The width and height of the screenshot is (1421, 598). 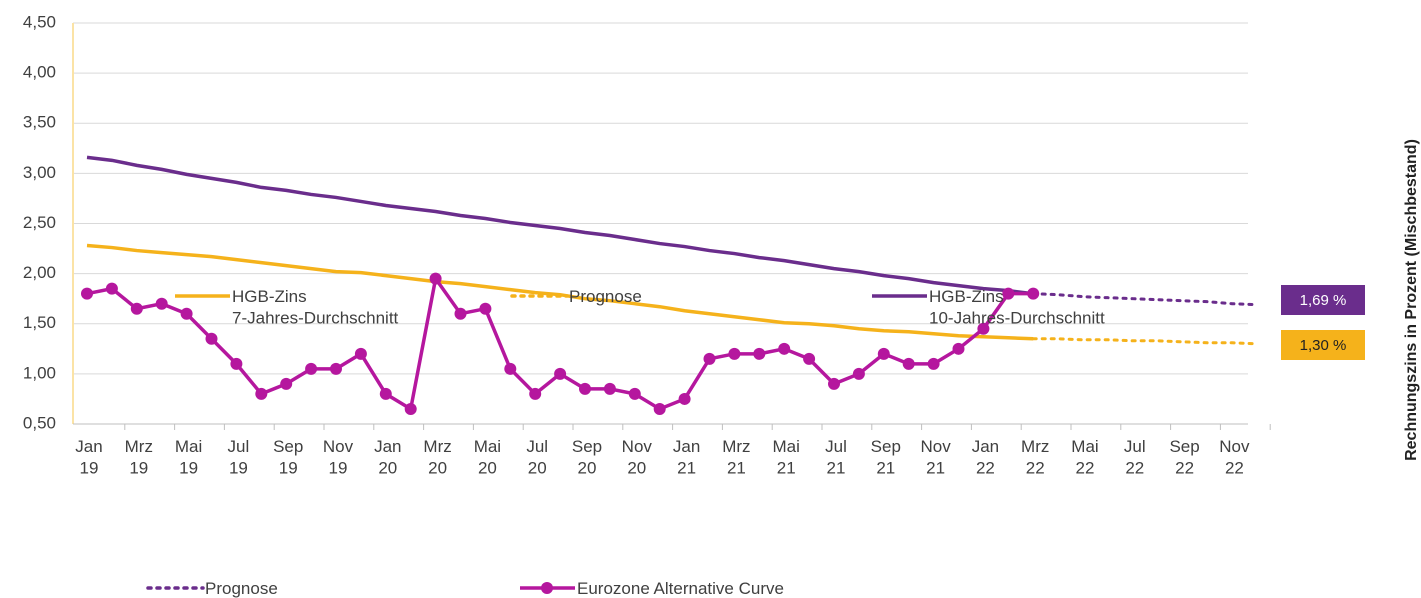 I want to click on x-tick-label: Mai 22, so click(x=1084, y=457).